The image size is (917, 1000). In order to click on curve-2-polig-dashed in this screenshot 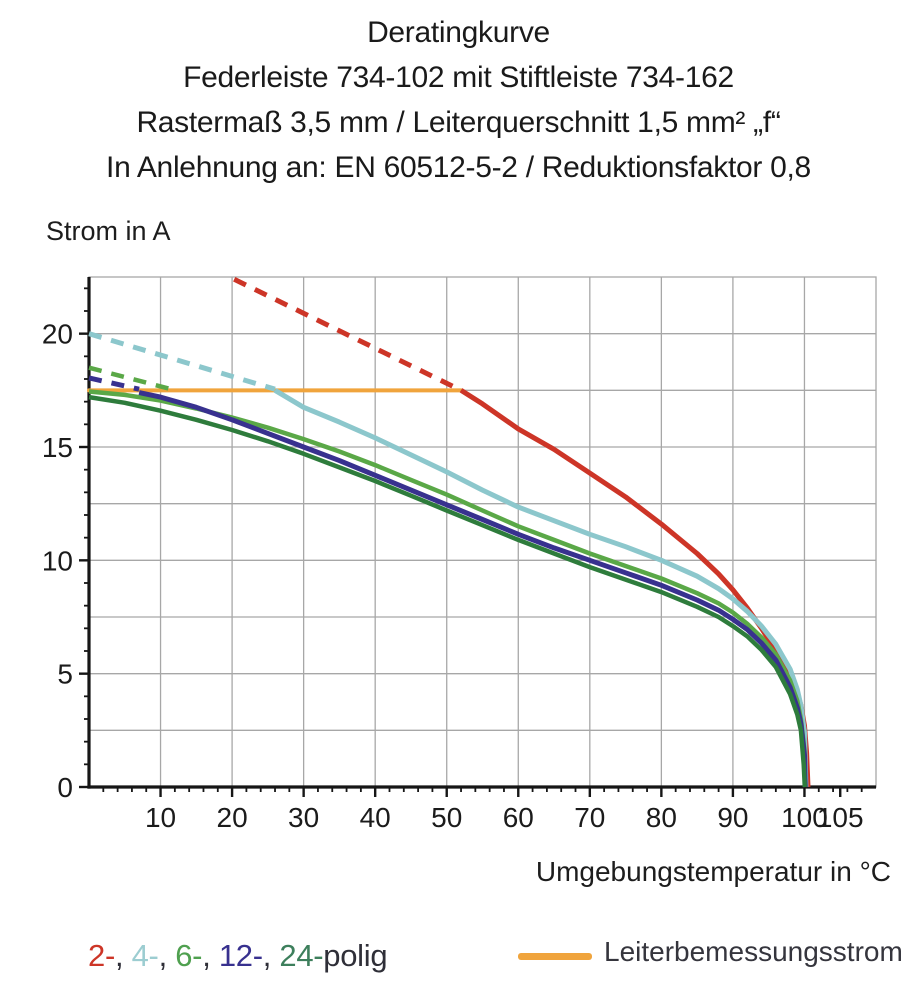, I will do `click(348, 335)`.